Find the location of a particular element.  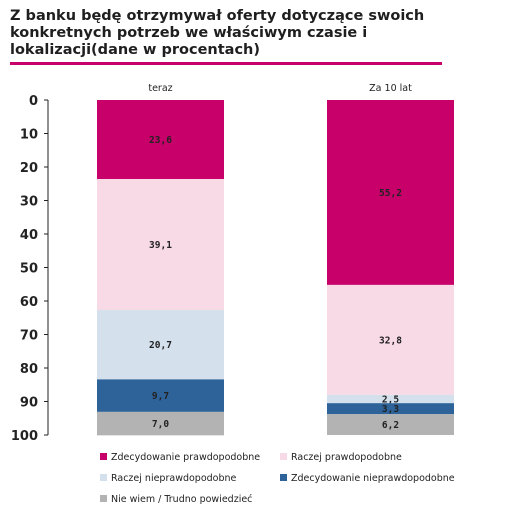

y-tick-label: 90 is located at coordinates (29, 403).